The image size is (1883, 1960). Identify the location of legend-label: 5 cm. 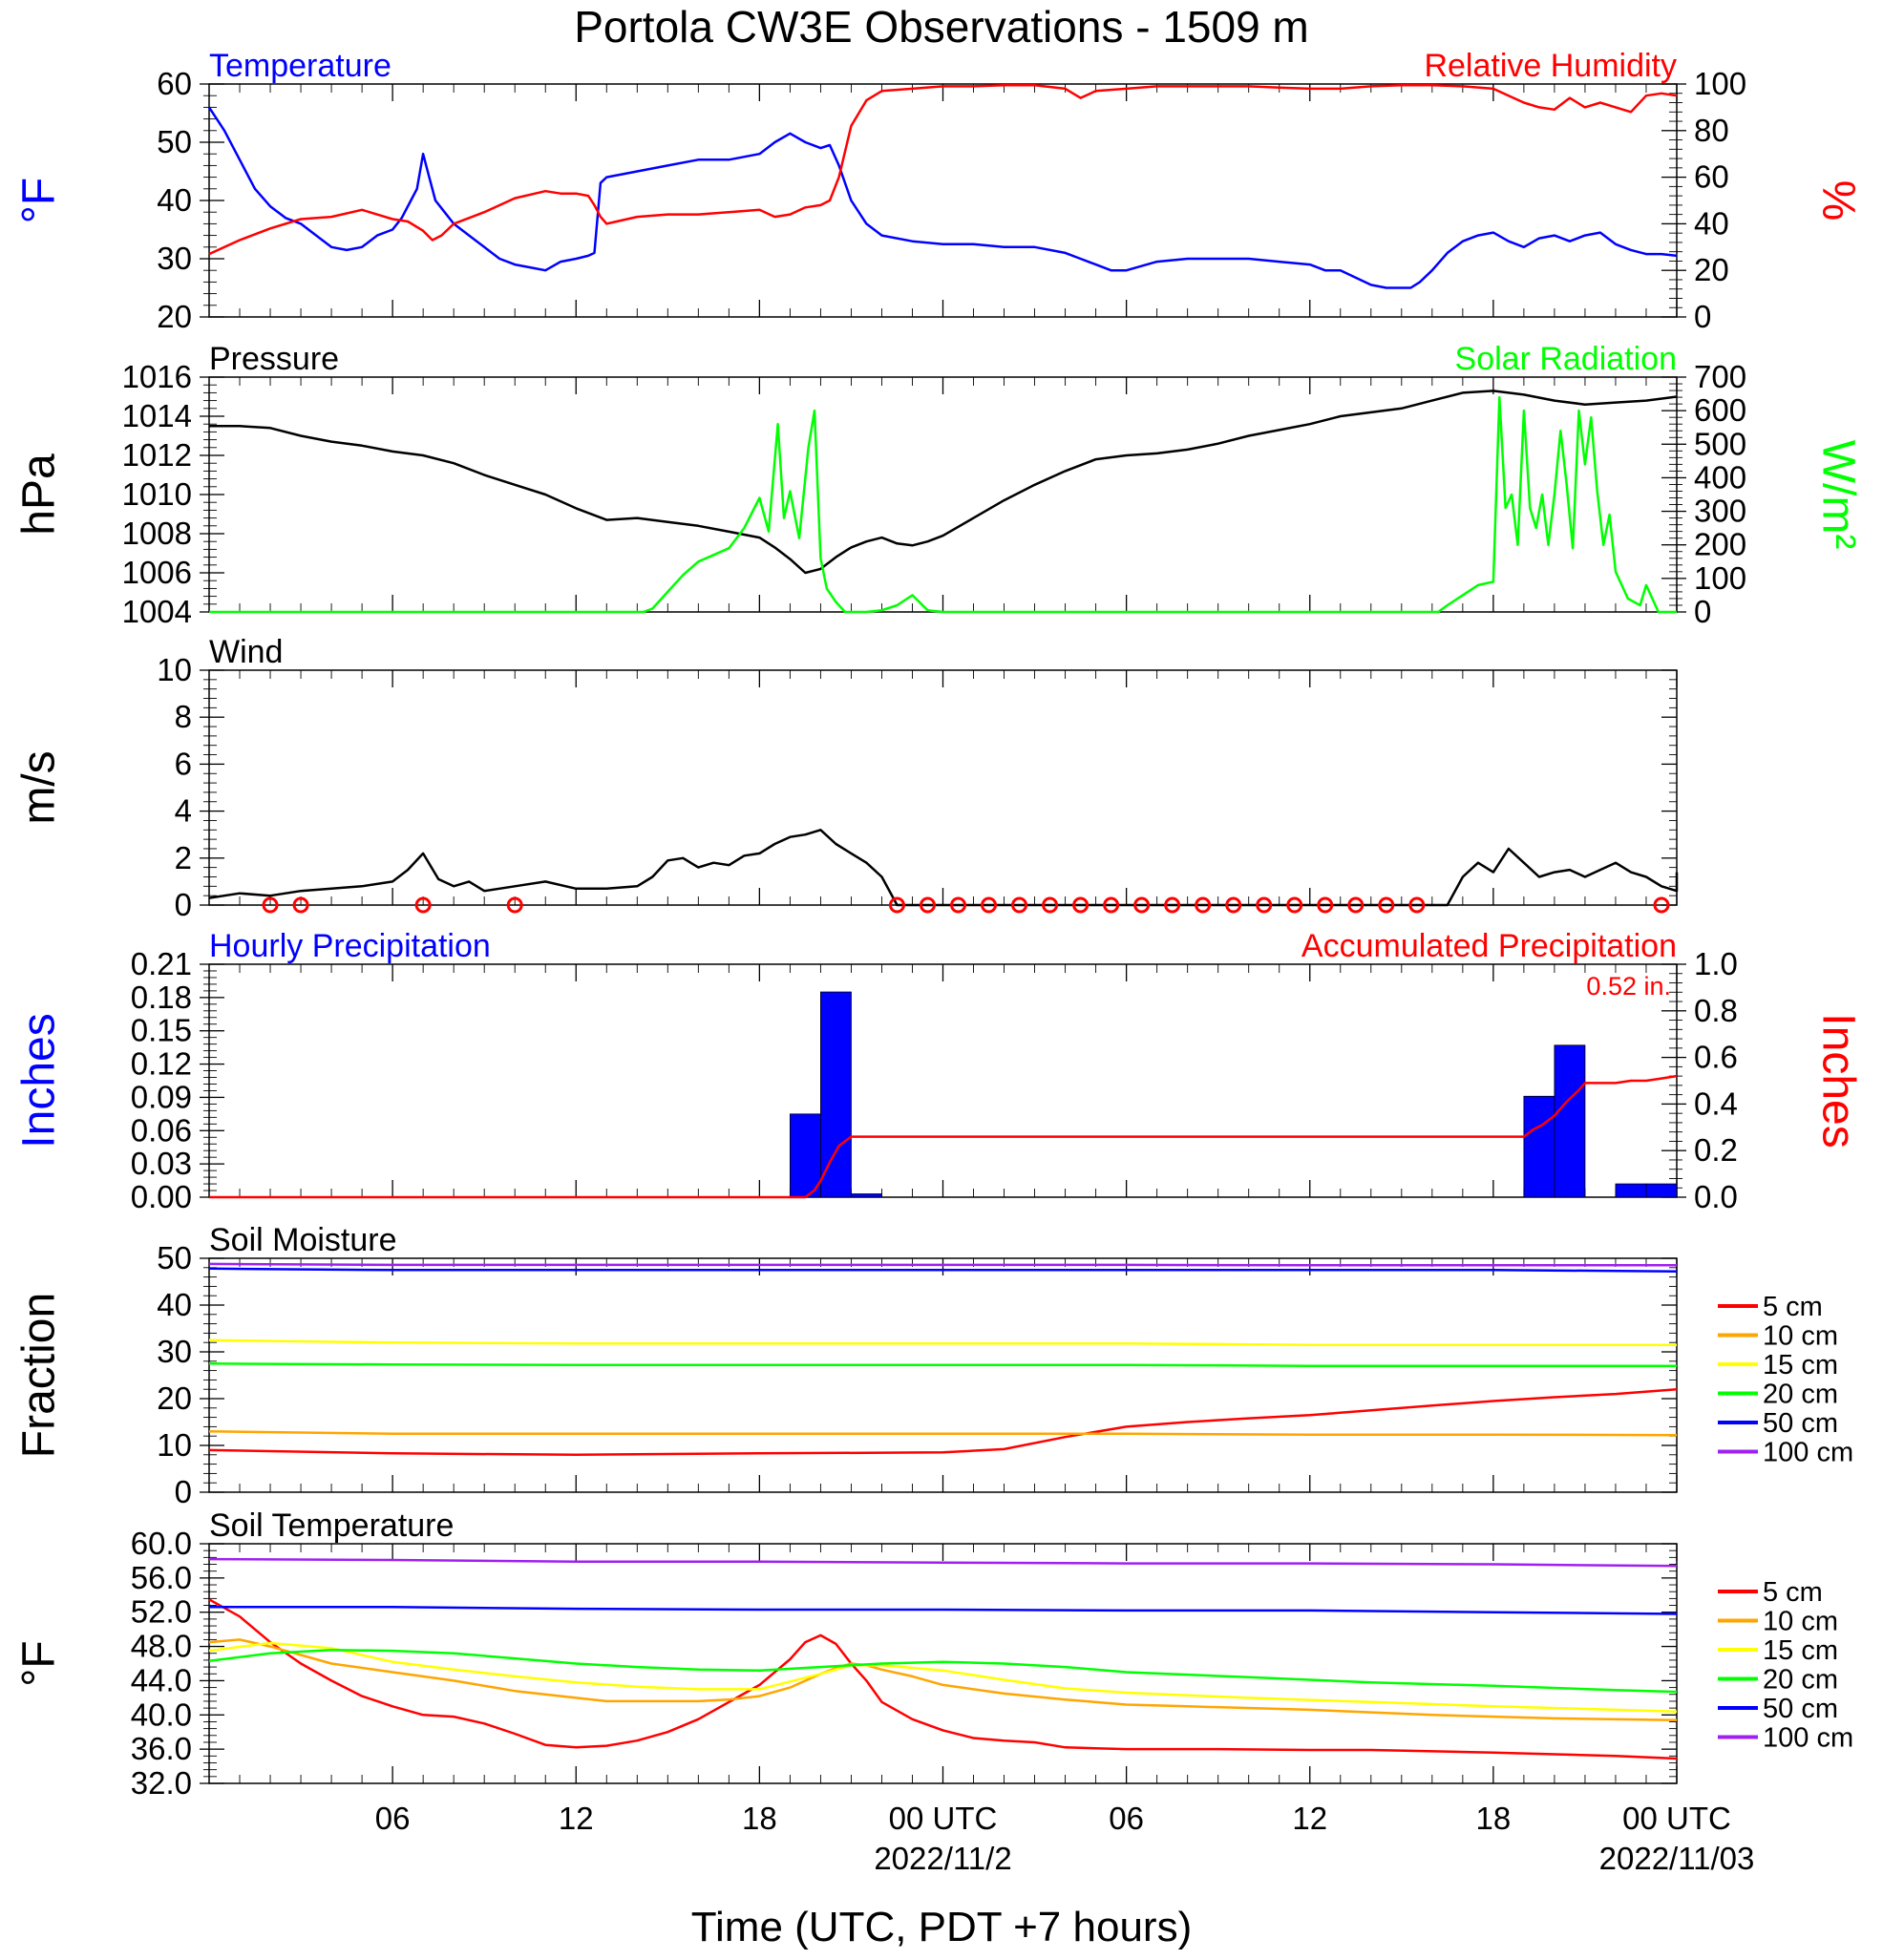
(1793, 1307).